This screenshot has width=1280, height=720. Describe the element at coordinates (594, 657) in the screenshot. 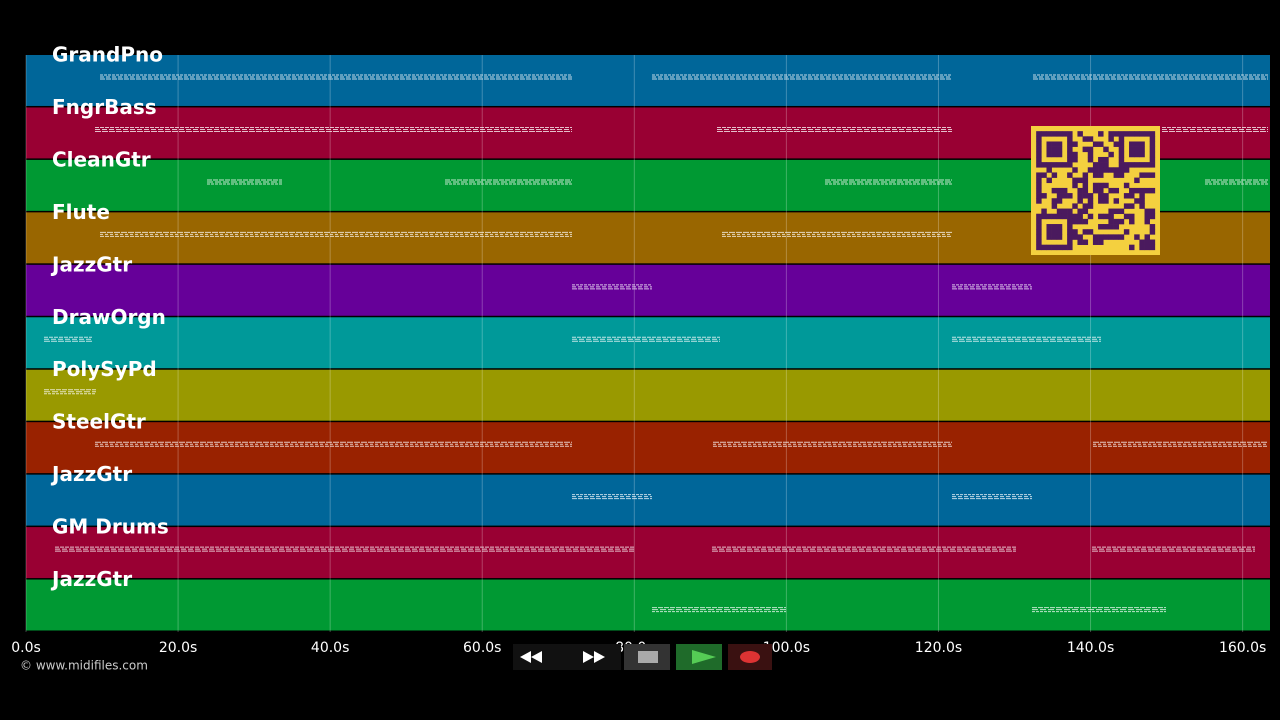

I see `forward-icon` at that location.